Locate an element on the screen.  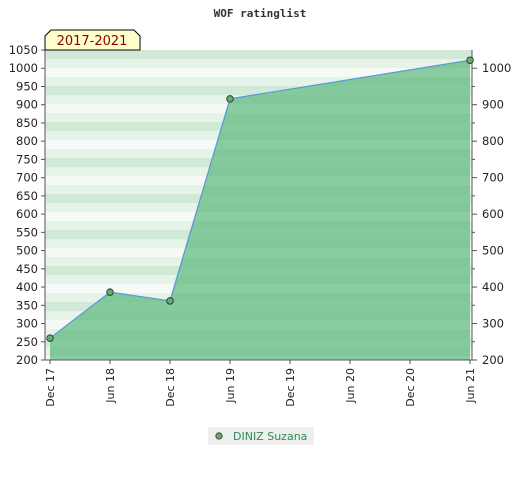
x-tick-label: Dec 19 is located at coordinates (290, 387).